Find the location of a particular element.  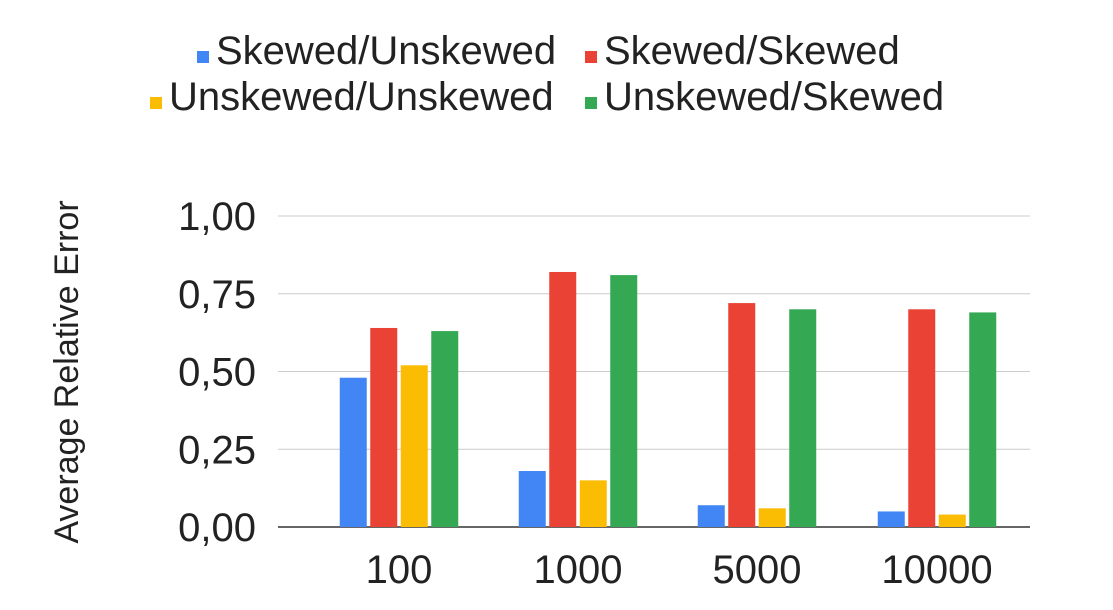

x-tick-label: 5000 is located at coordinates (757, 570).